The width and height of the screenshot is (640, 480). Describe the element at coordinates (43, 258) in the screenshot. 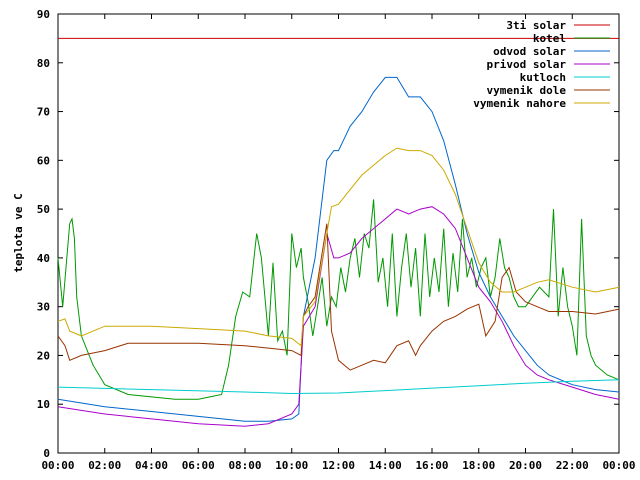

I see `y-tick-label: 40` at that location.